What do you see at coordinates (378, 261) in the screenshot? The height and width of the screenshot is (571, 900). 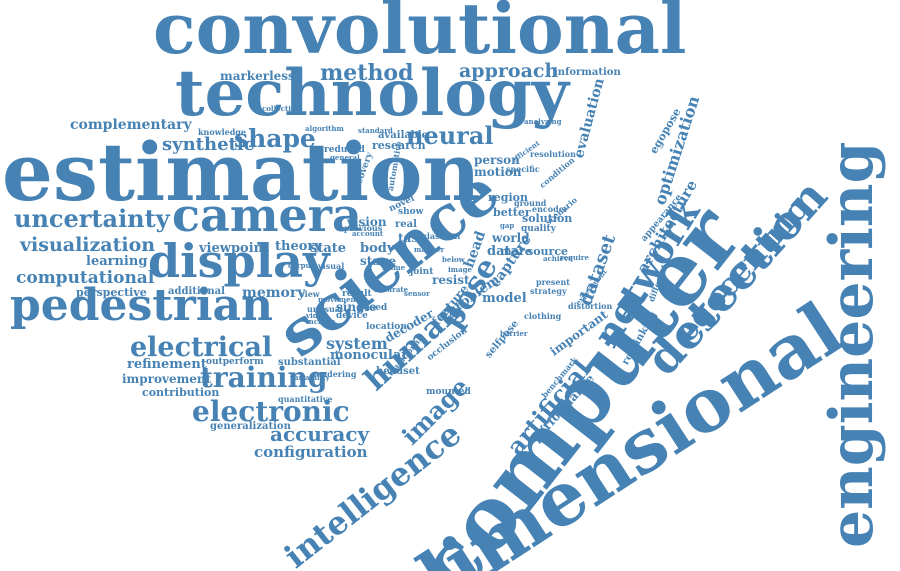 I see `word-stage: stage` at bounding box center [378, 261].